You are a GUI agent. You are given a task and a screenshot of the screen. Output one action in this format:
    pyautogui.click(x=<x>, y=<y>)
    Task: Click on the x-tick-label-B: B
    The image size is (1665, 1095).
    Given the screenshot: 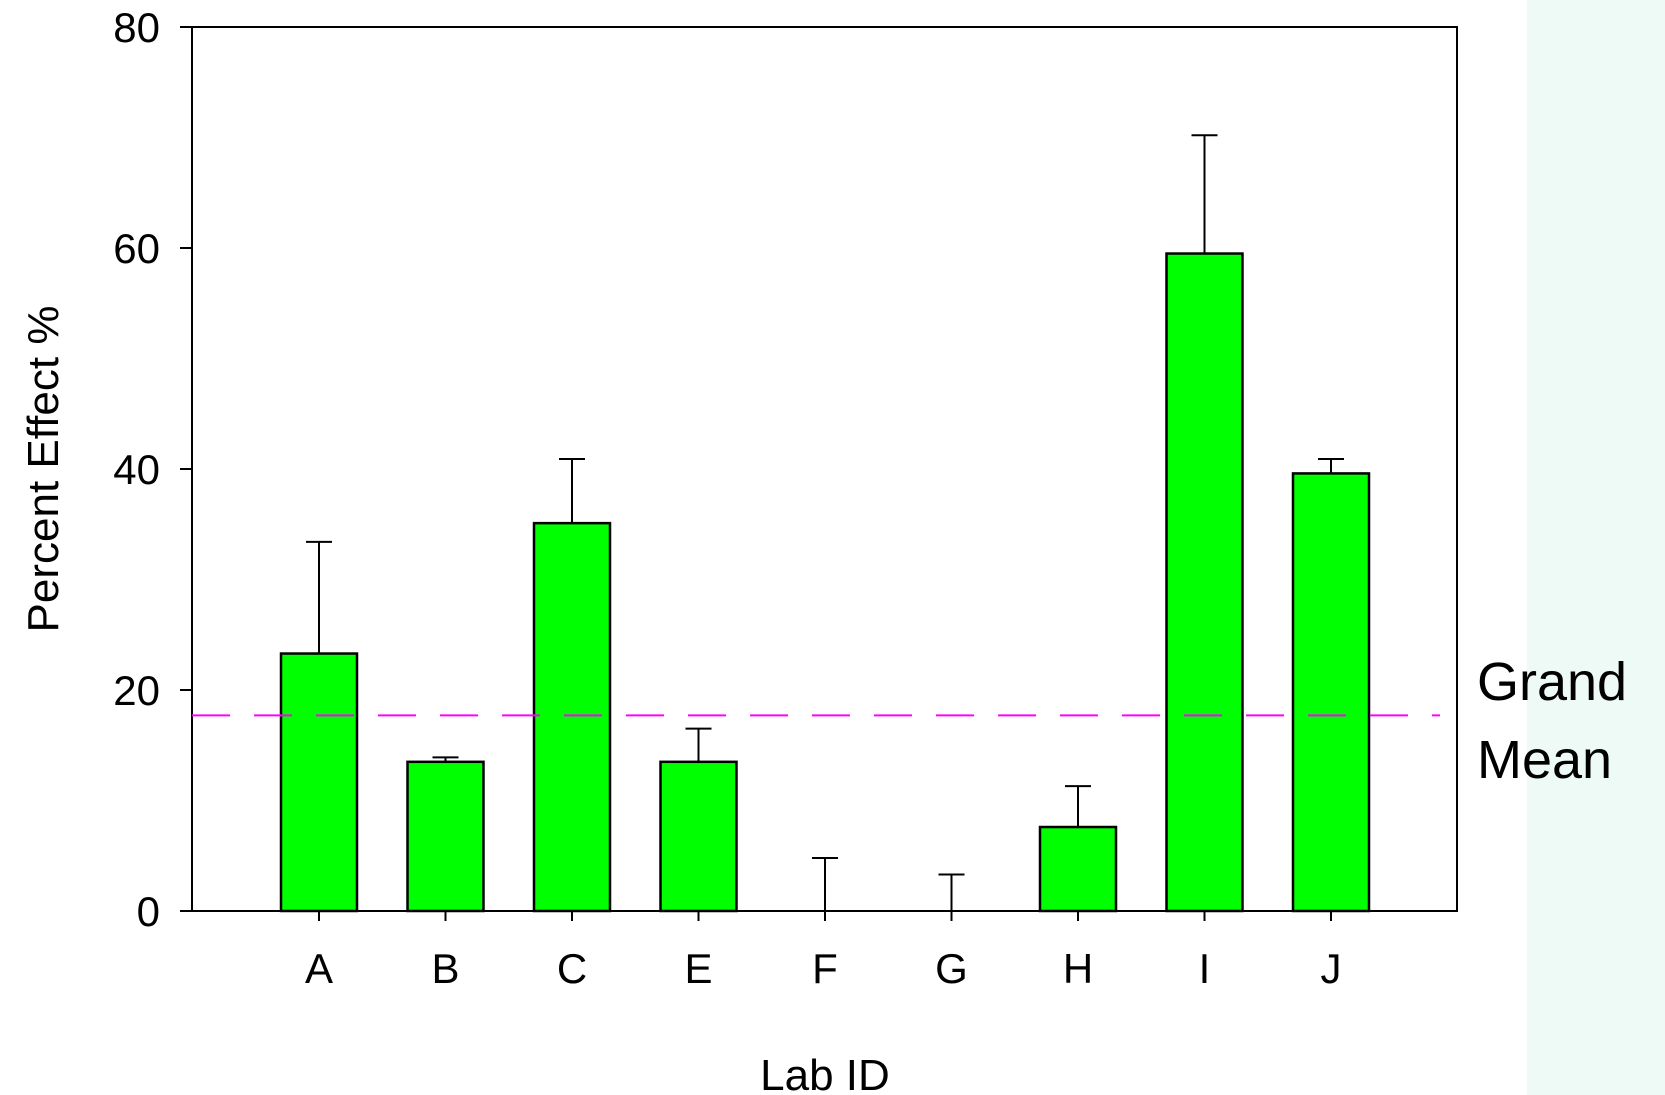 What is the action you would take?
    pyautogui.click(x=445, y=968)
    